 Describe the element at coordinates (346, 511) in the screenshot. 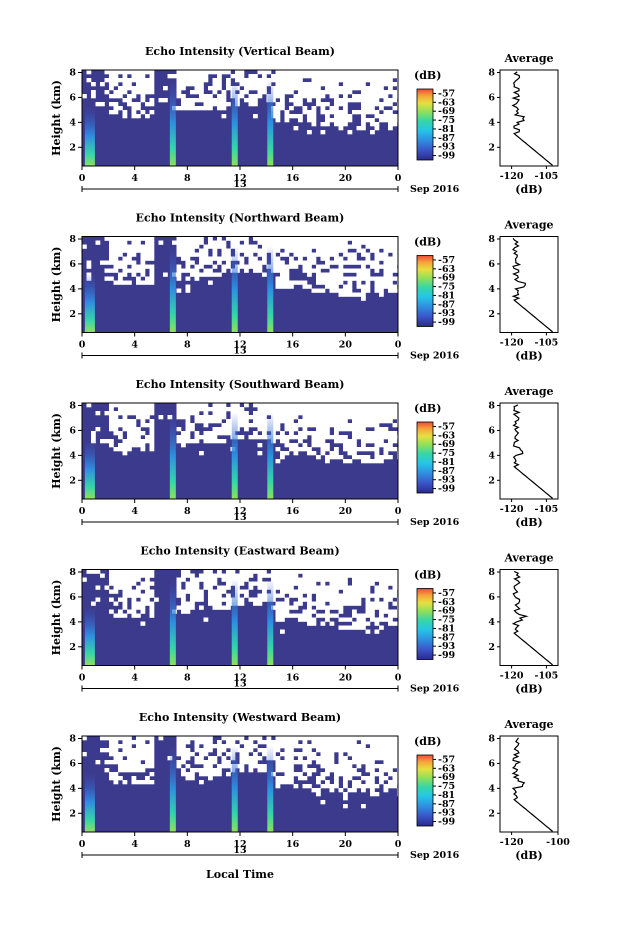

I see `x-tick-label: 20` at that location.